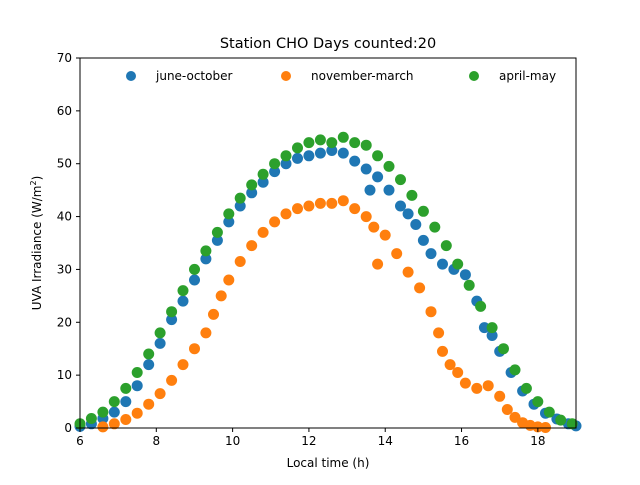  Describe the element at coordinates (68, 428) in the screenshot. I see `y-tick-label-0: 0` at that location.